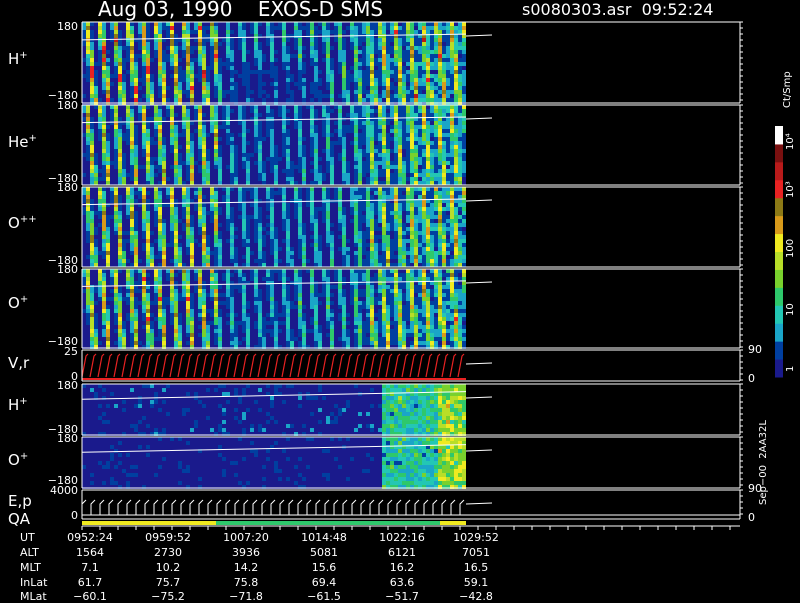 The image size is (800, 603). What do you see at coordinates (476, 596) in the screenshot?
I see `axis-cell: −42.8` at bounding box center [476, 596].